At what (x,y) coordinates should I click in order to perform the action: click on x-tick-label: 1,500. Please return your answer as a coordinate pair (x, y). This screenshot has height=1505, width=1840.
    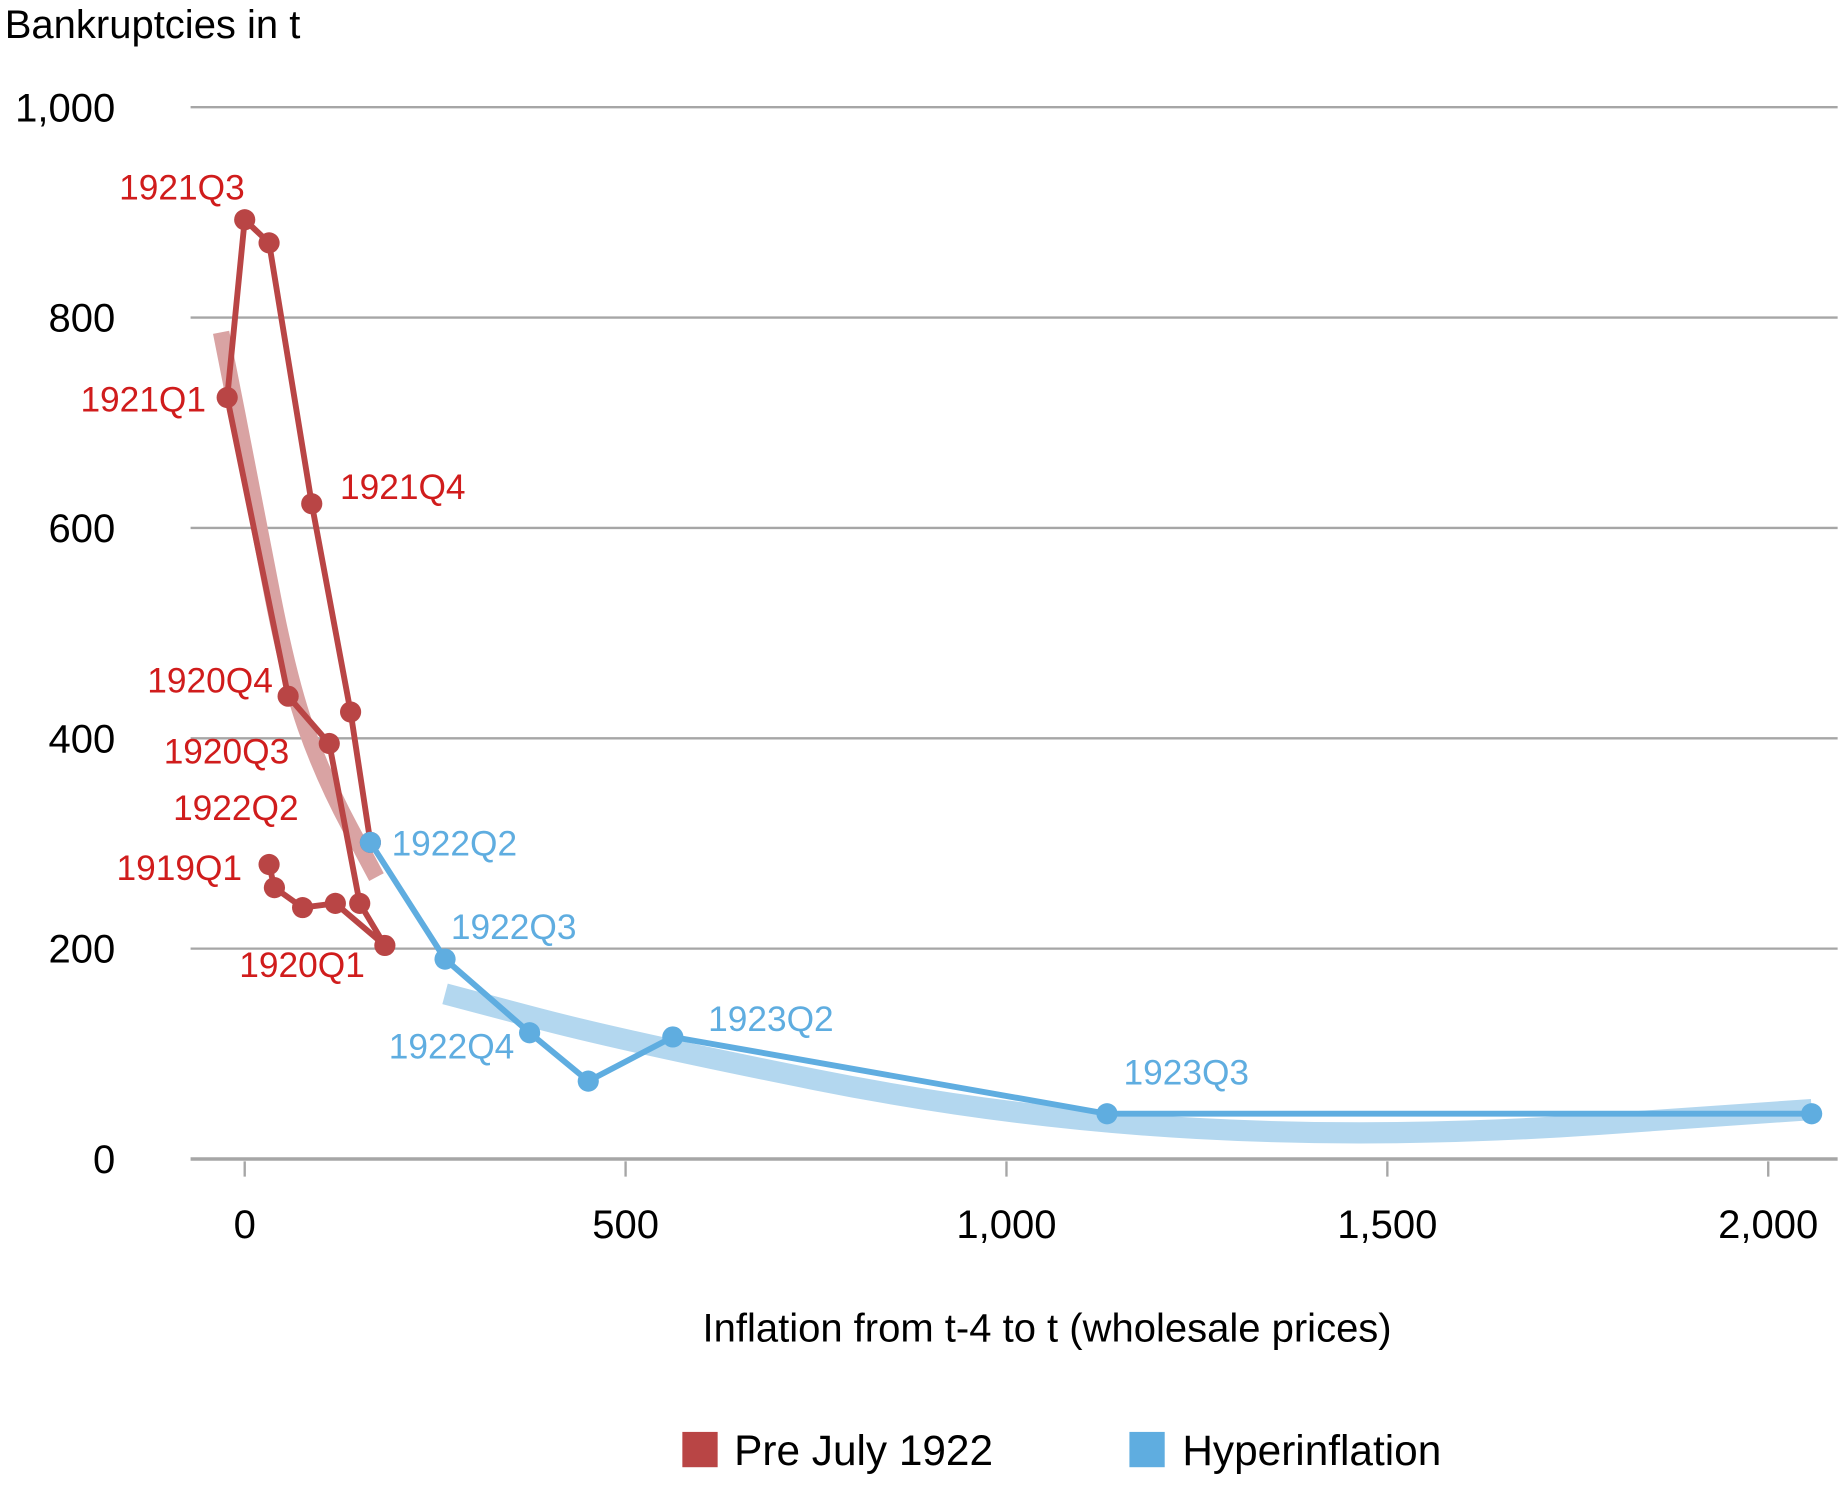
    Looking at the image, I should click on (1387, 1225).